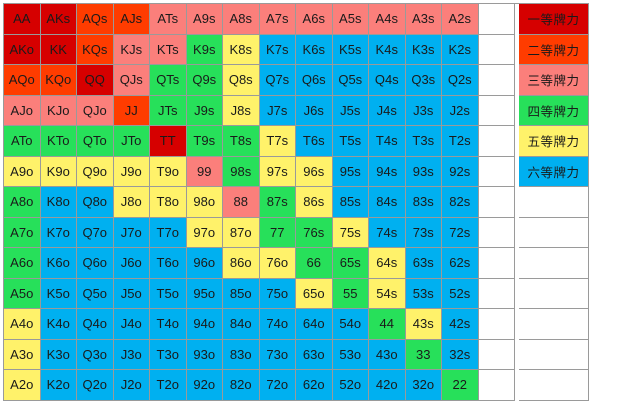 The width and height of the screenshot is (634, 405). What do you see at coordinates (350, 19) in the screenshot?
I see `hand-cell: A5s` at bounding box center [350, 19].